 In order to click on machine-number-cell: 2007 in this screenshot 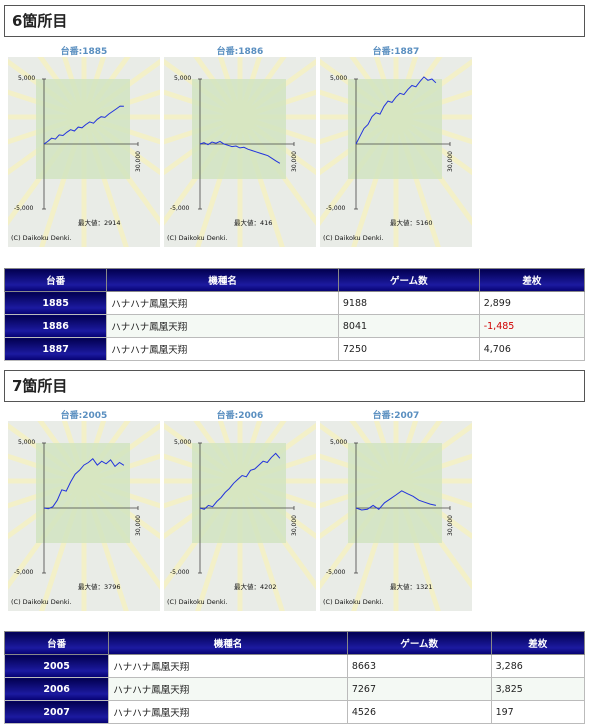, I will do `click(56, 712)`.